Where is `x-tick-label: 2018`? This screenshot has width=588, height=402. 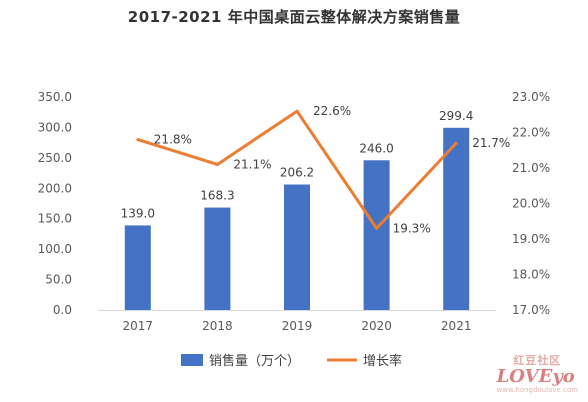 x-tick-label: 2018 is located at coordinates (217, 326).